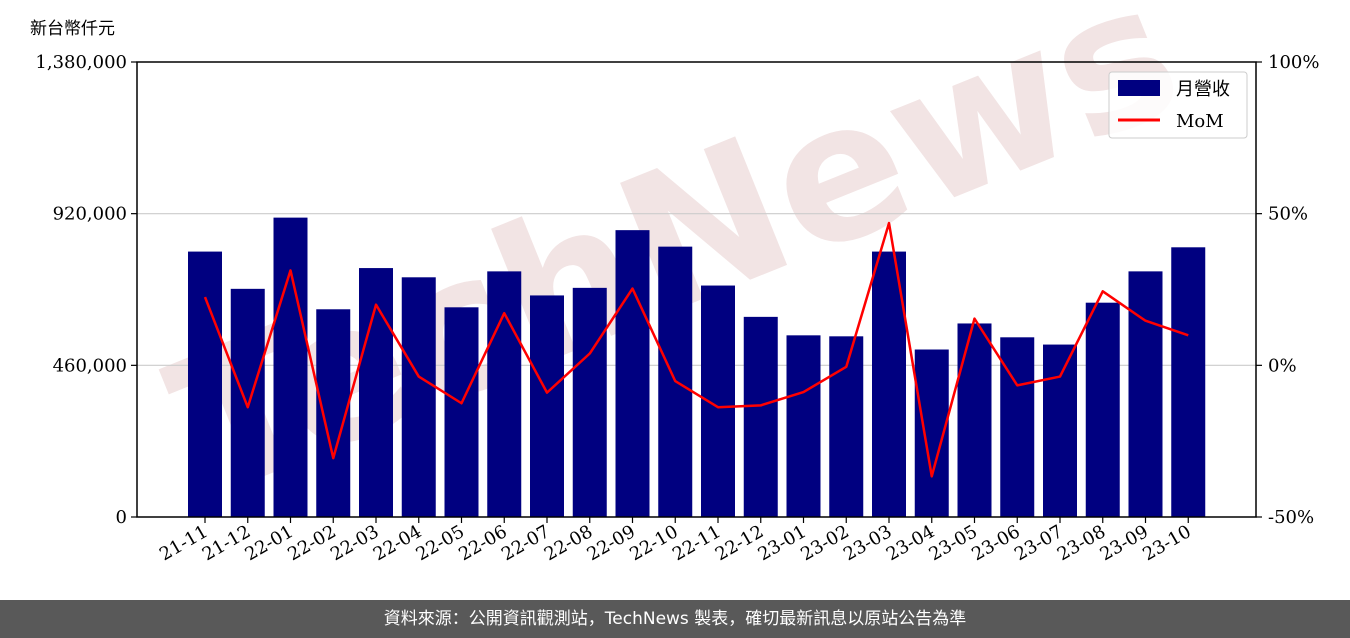 The width and height of the screenshot is (1350, 638). What do you see at coordinates (611, 543) in the screenshot?
I see `x-tick-label: 22-09` at bounding box center [611, 543].